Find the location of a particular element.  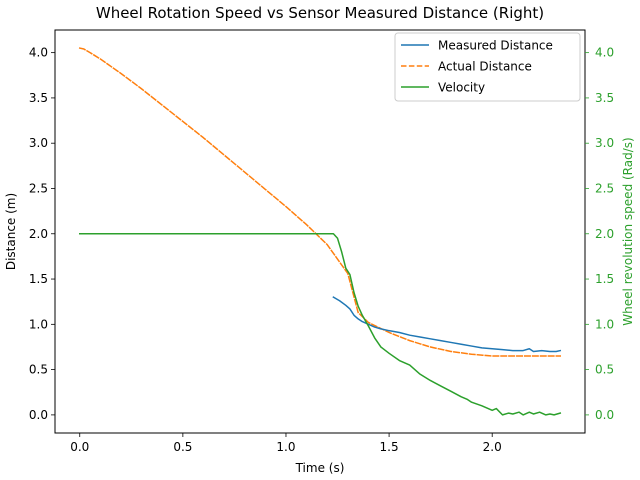

x-tick-label: 1.0 is located at coordinates (285, 447).